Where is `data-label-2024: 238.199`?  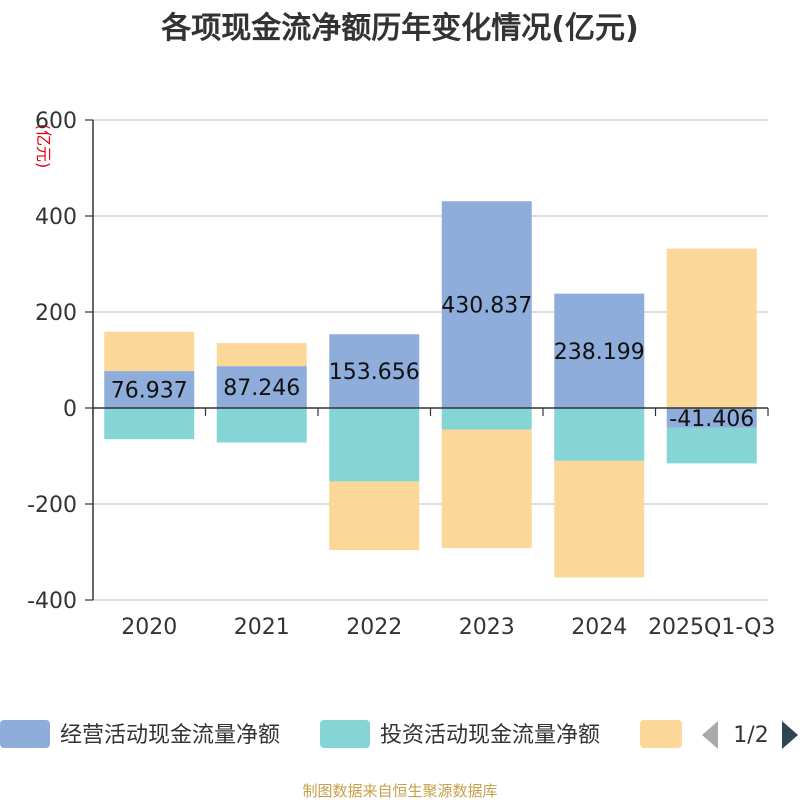
data-label-2024: 238.199 is located at coordinates (599, 352).